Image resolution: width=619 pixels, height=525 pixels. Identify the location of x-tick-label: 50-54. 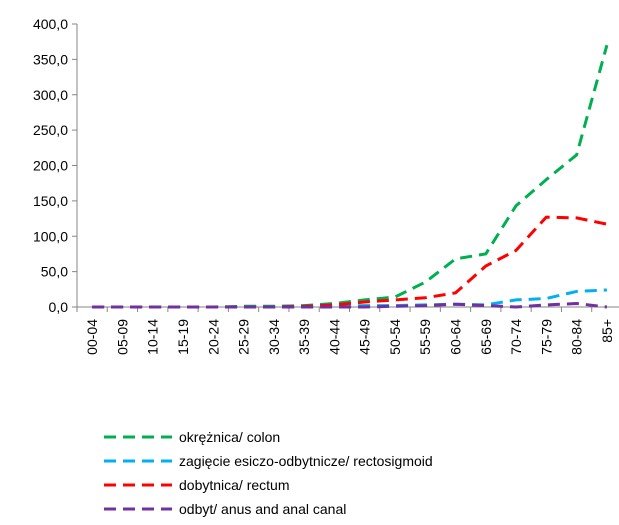
(395, 337).